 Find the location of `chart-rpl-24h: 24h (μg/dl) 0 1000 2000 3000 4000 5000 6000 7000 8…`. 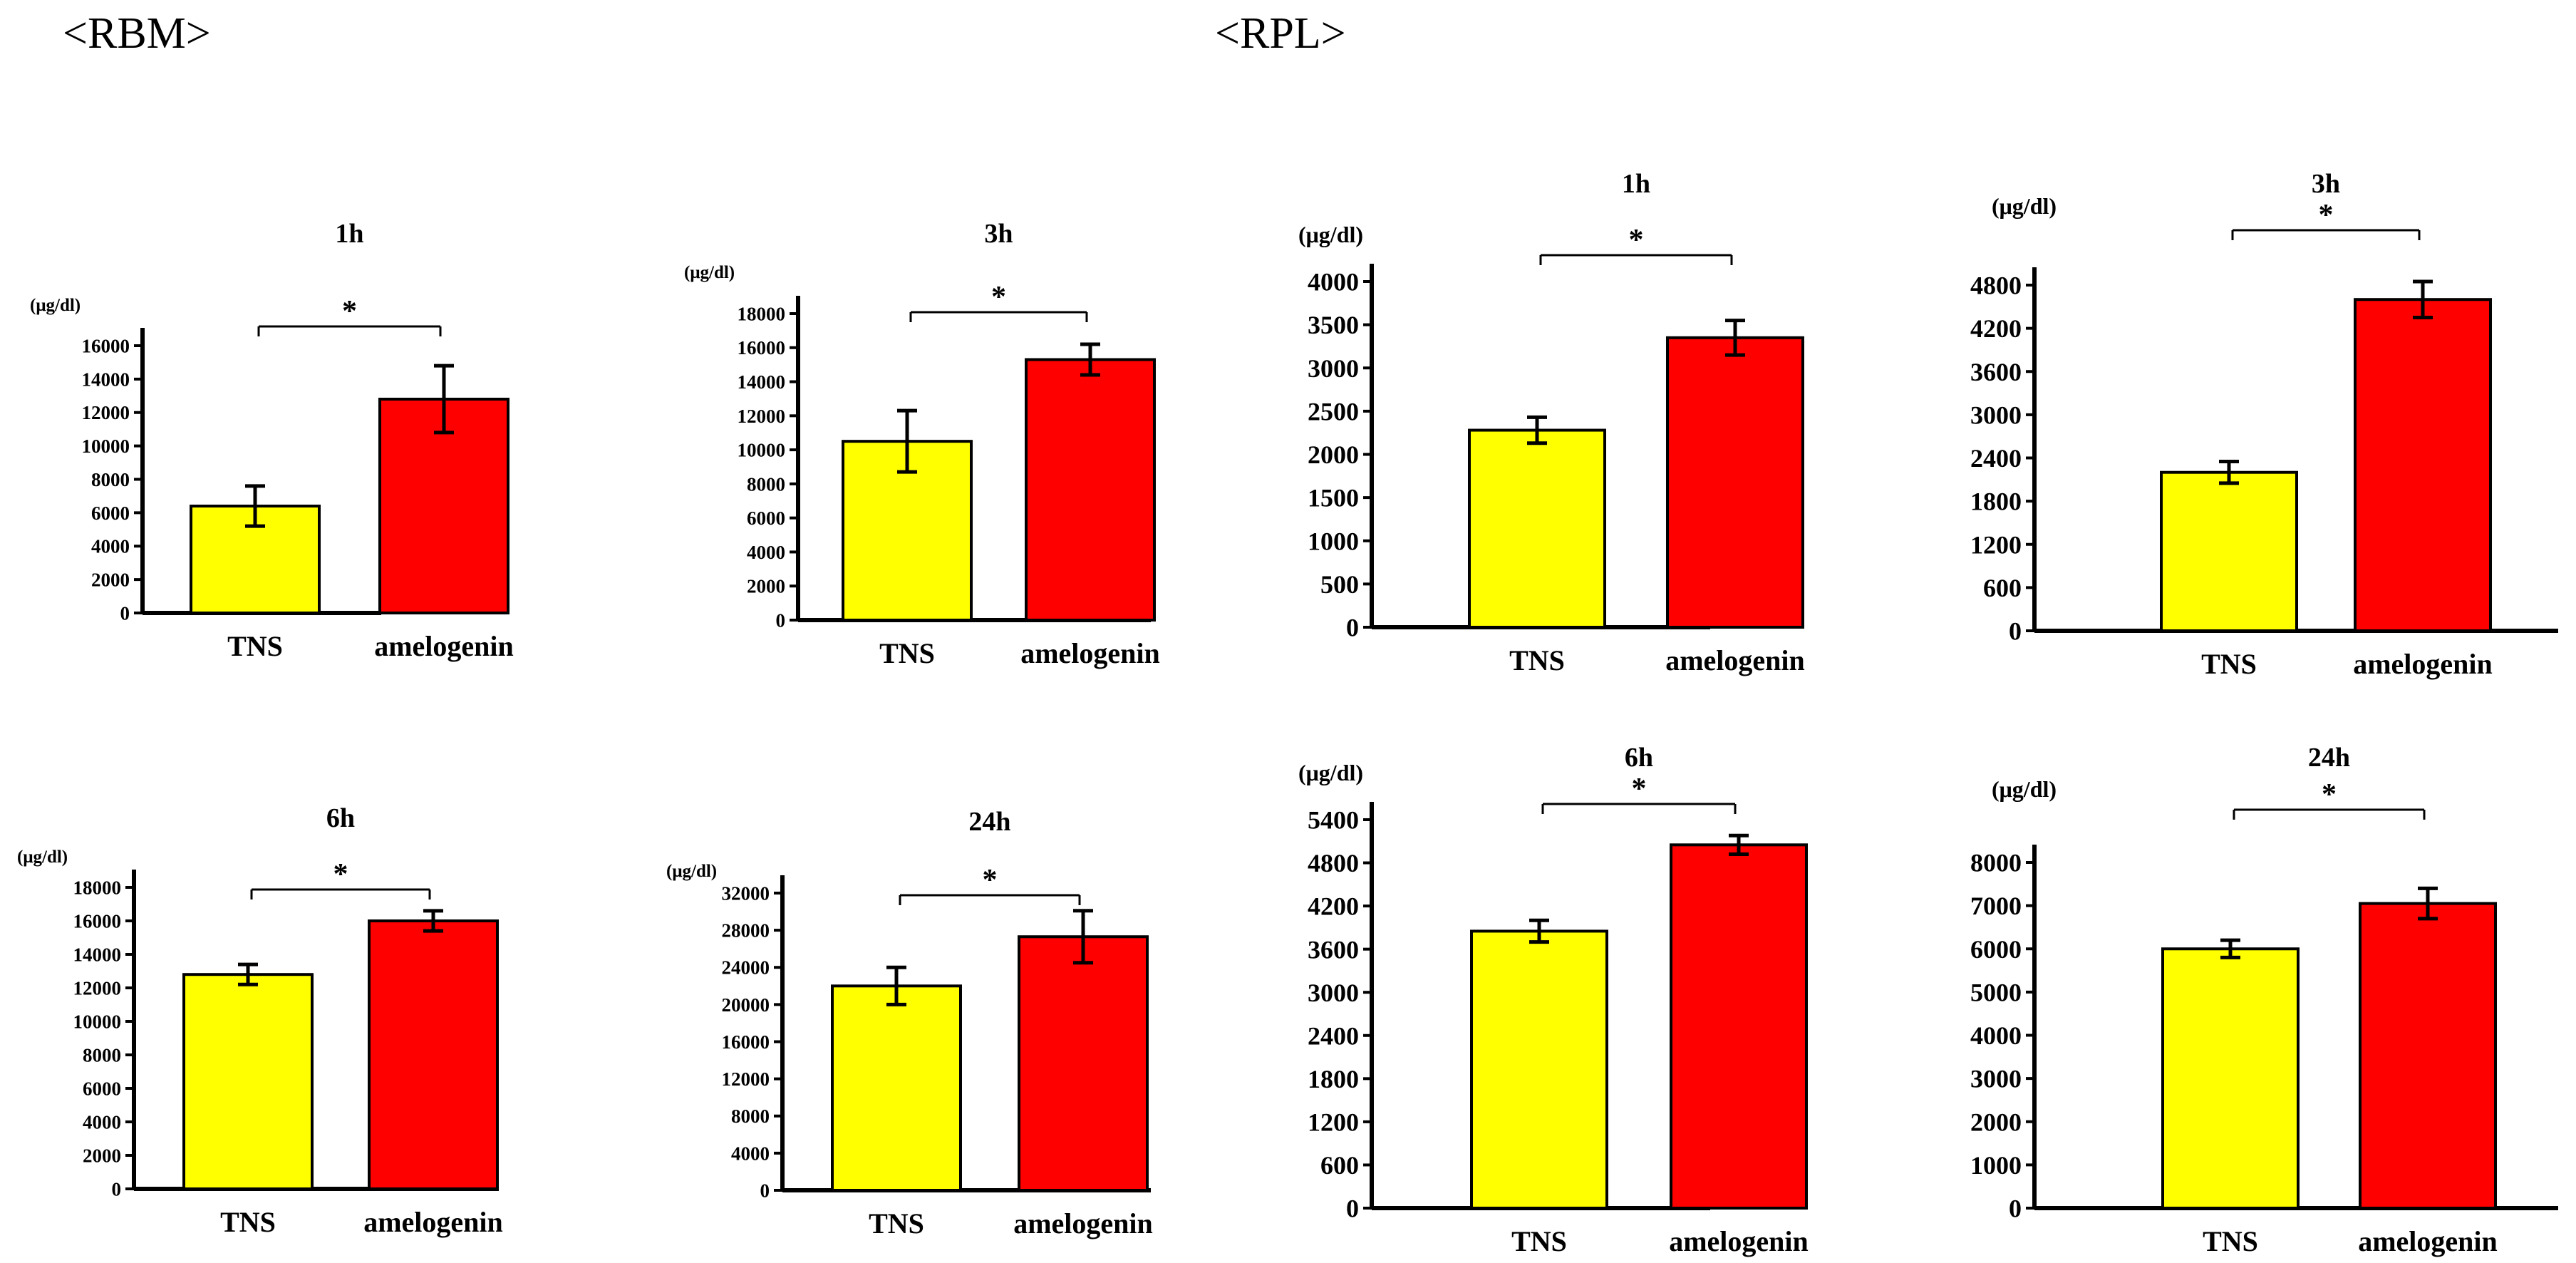

chart-rpl-24h: 24h (μg/dl) 0 1000 2000 3000 4000 5000 6000 7000 8… is located at coordinates (2264, 1000).